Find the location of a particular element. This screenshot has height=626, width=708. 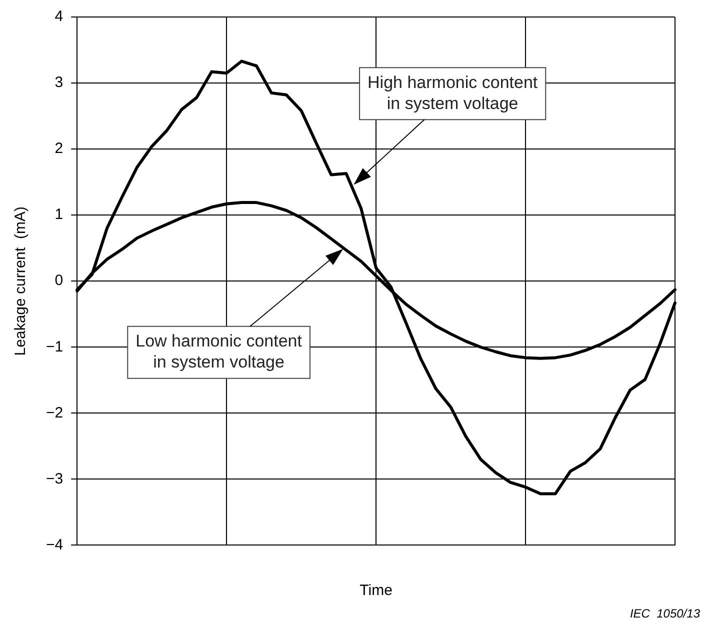

y-axis-title: Leakage current (mA) is located at coordinates (21, 281).